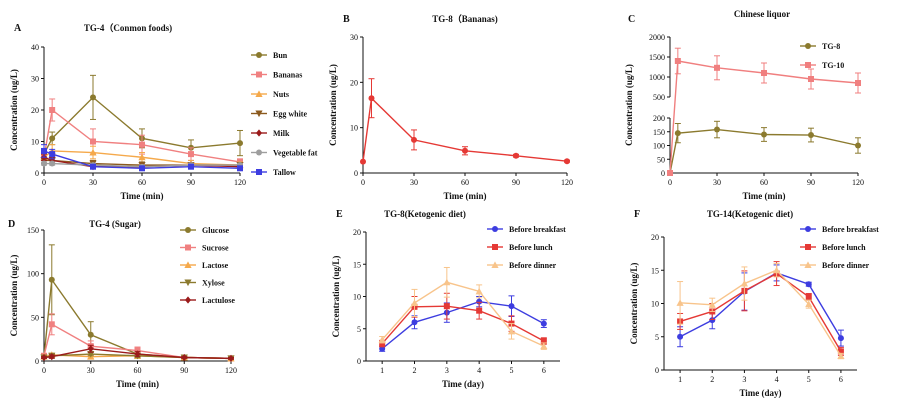  Describe the element at coordinates (115, 224) in the screenshot. I see `chart-title: TG-4 (Sugar)` at that location.